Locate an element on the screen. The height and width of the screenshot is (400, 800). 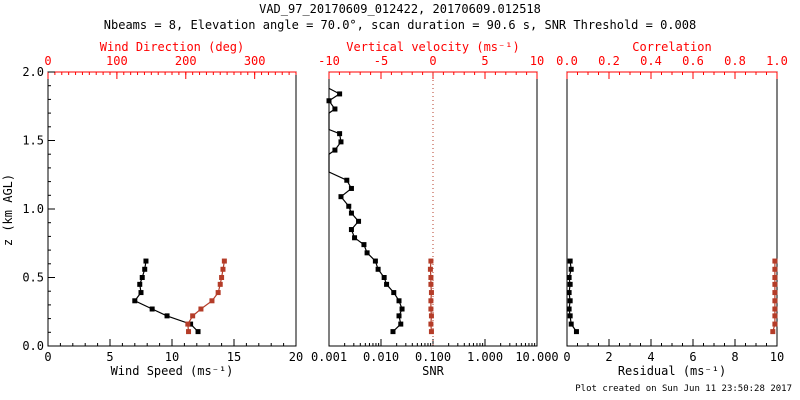
wind-speed-series is located at coordinates (166, 296).